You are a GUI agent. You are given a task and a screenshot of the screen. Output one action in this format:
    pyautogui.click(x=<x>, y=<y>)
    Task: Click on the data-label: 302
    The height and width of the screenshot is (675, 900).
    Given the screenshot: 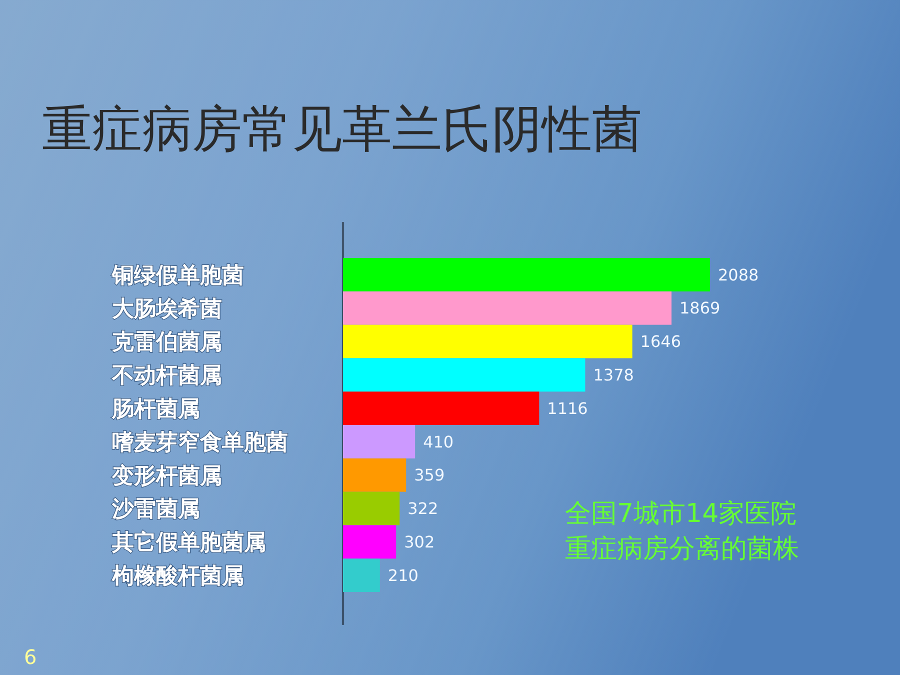 What is the action you would take?
    pyautogui.click(x=419, y=542)
    